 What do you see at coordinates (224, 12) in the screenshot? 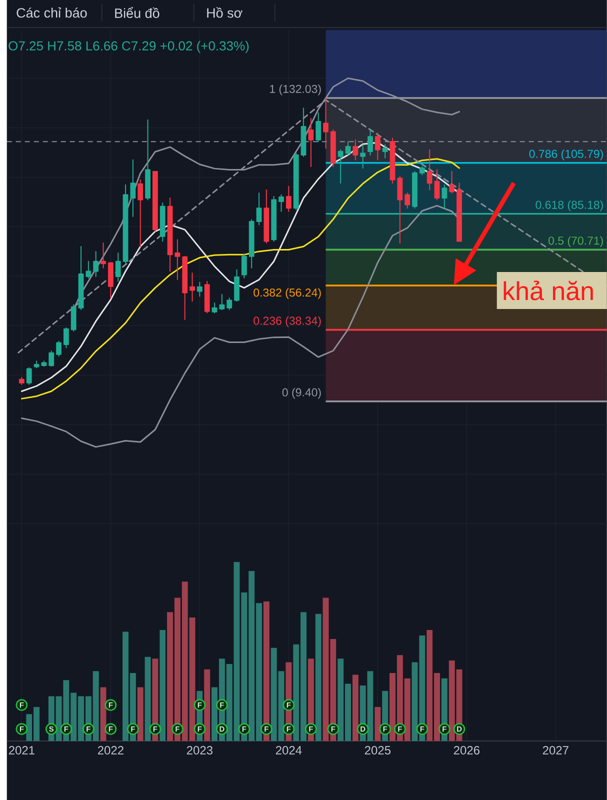
I see `text: Hồ sơ` at bounding box center [224, 12].